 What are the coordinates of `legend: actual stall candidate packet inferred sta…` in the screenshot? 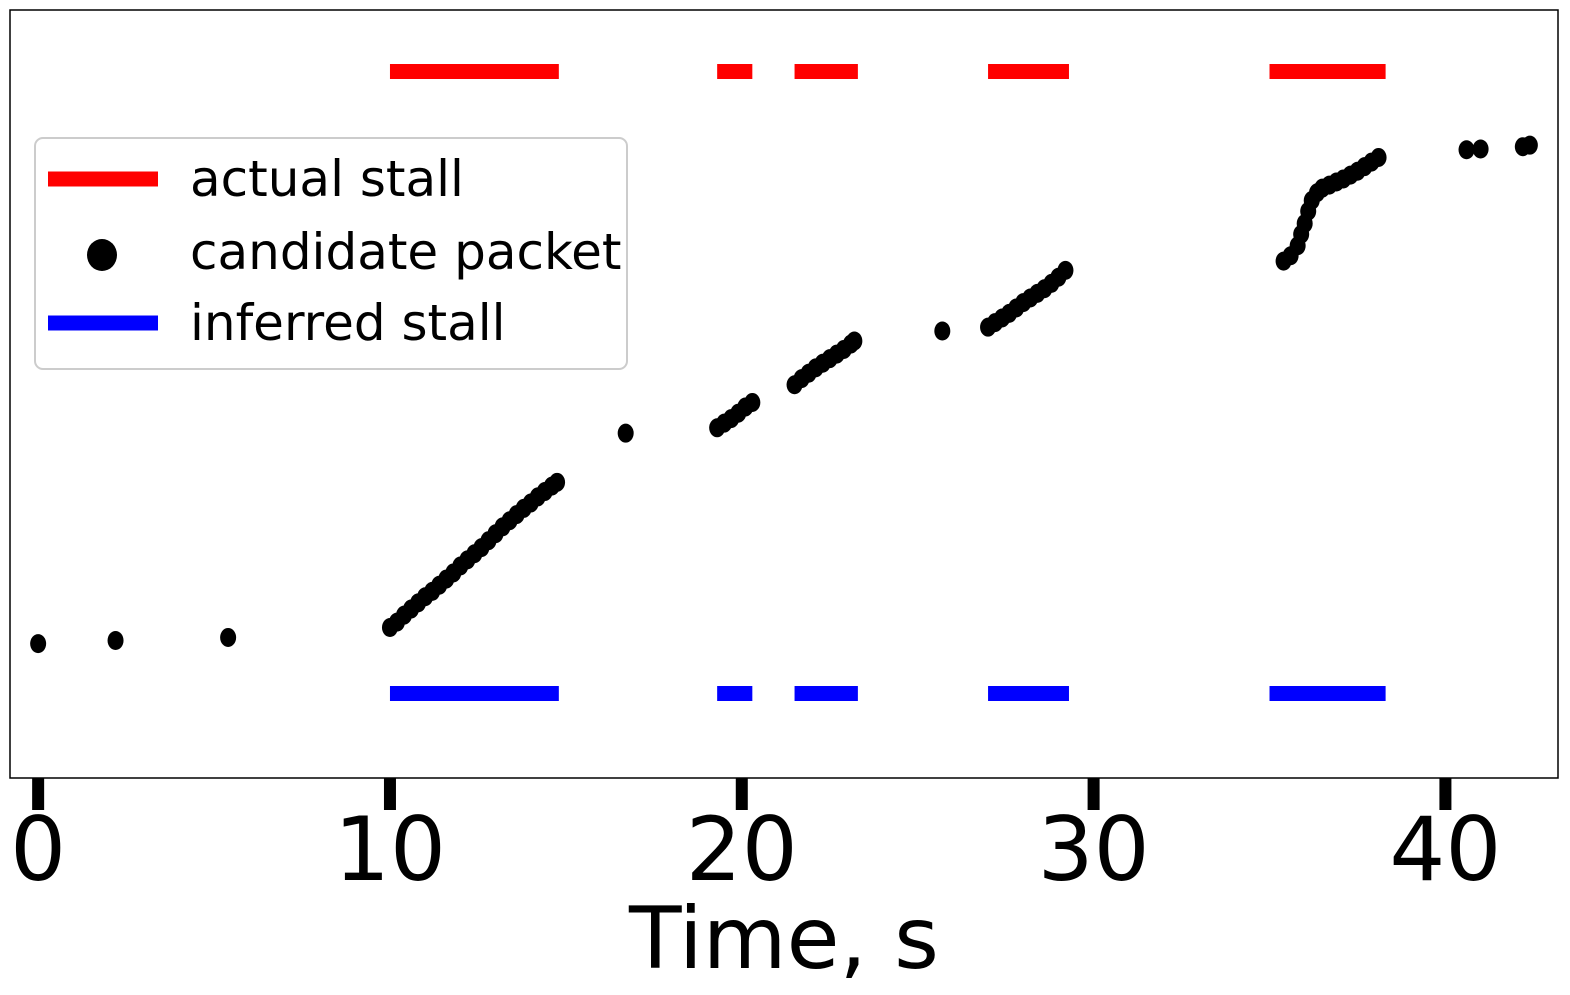 It's located at (331, 253).